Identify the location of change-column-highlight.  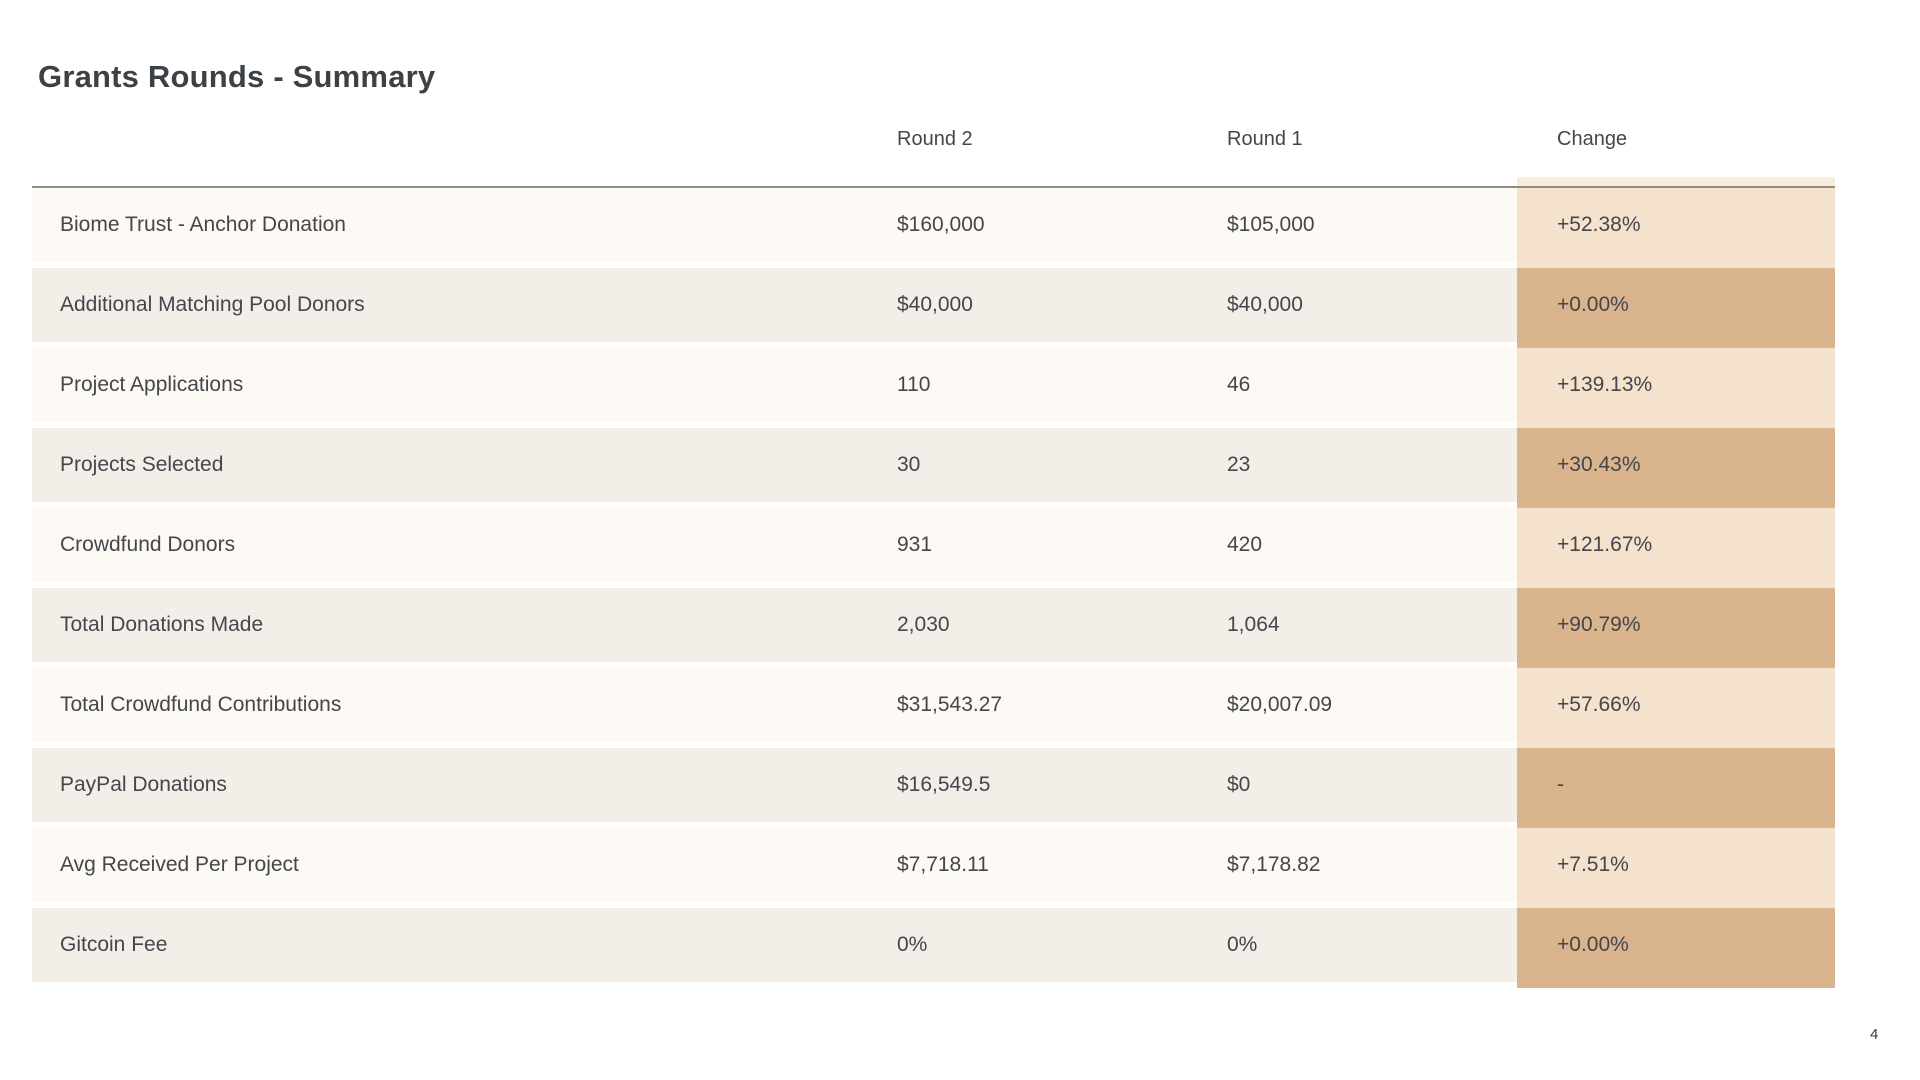
(1676, 582).